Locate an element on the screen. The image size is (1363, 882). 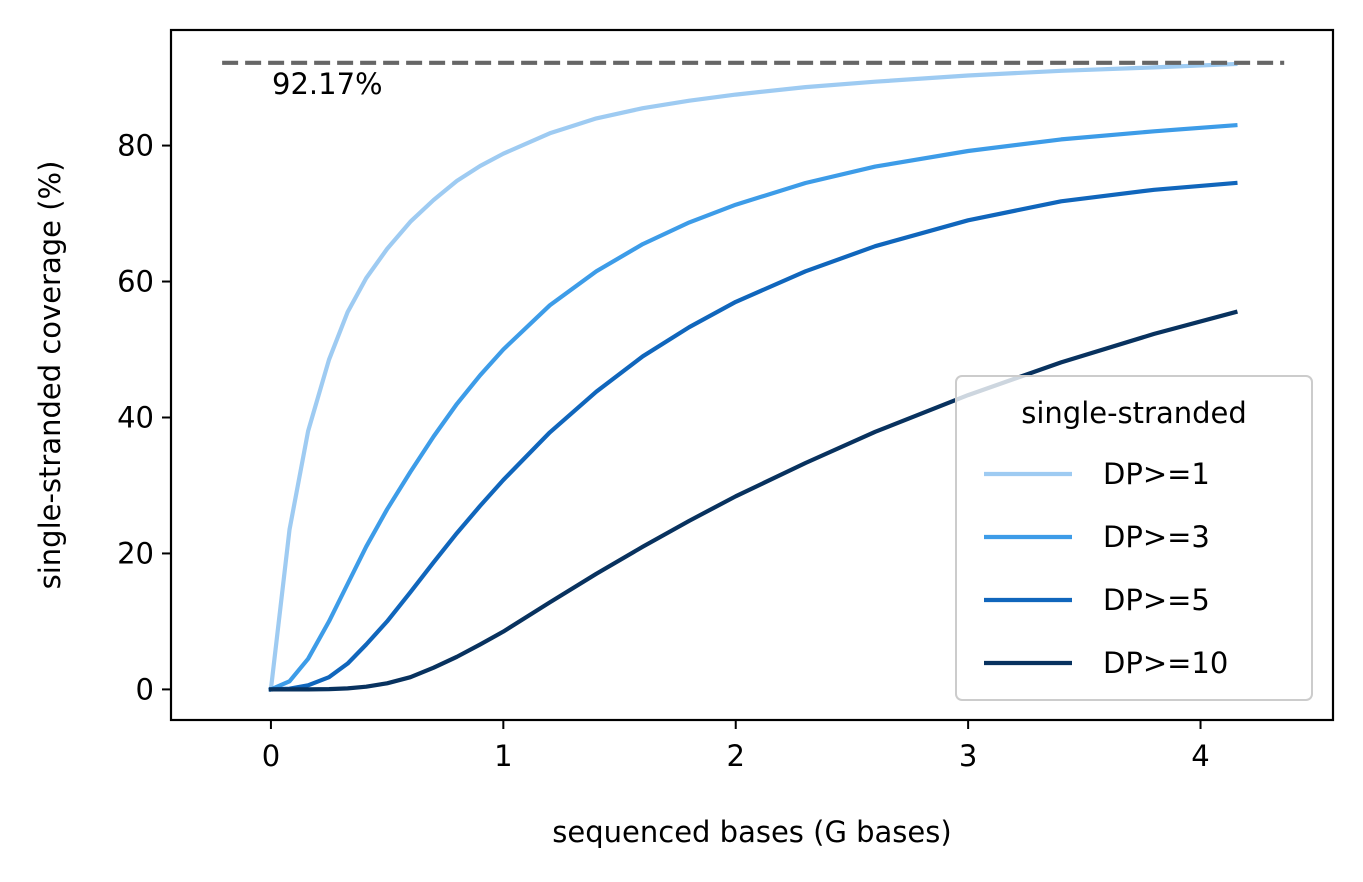
legend: single-stranded DP>=1 DP>=3 DP>=5 DP>=10 is located at coordinates (1134, 538).